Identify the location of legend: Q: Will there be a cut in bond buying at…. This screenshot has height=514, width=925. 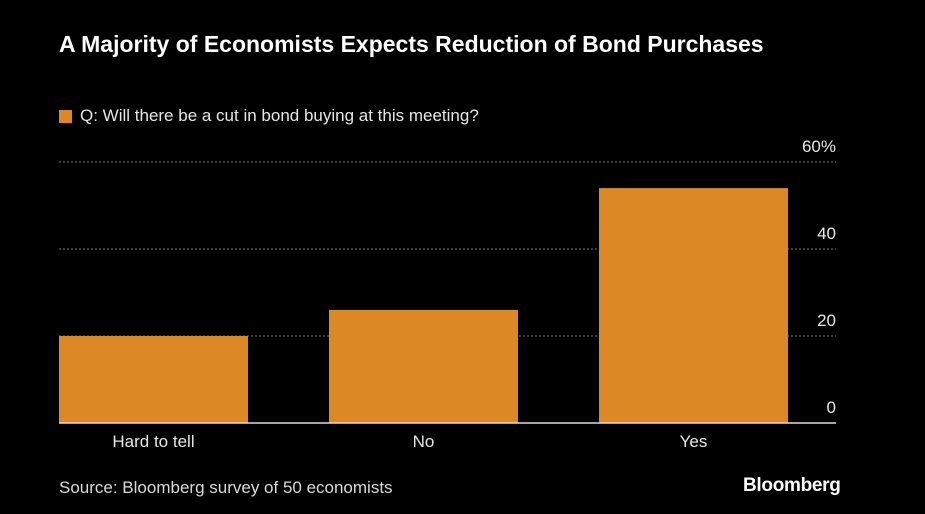
(269, 116).